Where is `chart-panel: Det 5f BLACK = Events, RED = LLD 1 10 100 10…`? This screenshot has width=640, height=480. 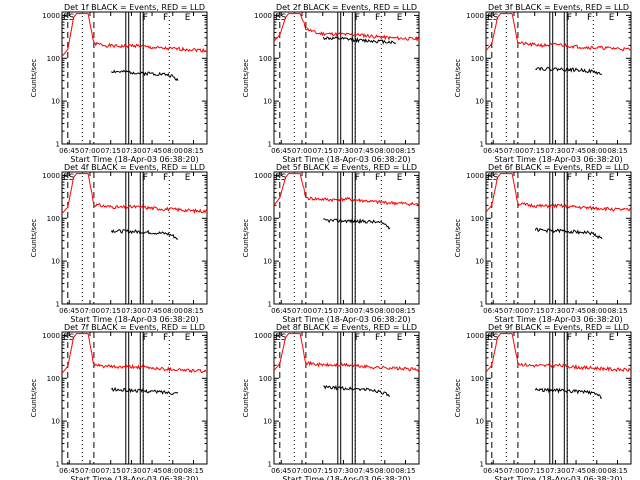 chart-panel: Det 5f BLACK = Events, RED = LLD 1 10 100 10… is located at coordinates (331, 243).